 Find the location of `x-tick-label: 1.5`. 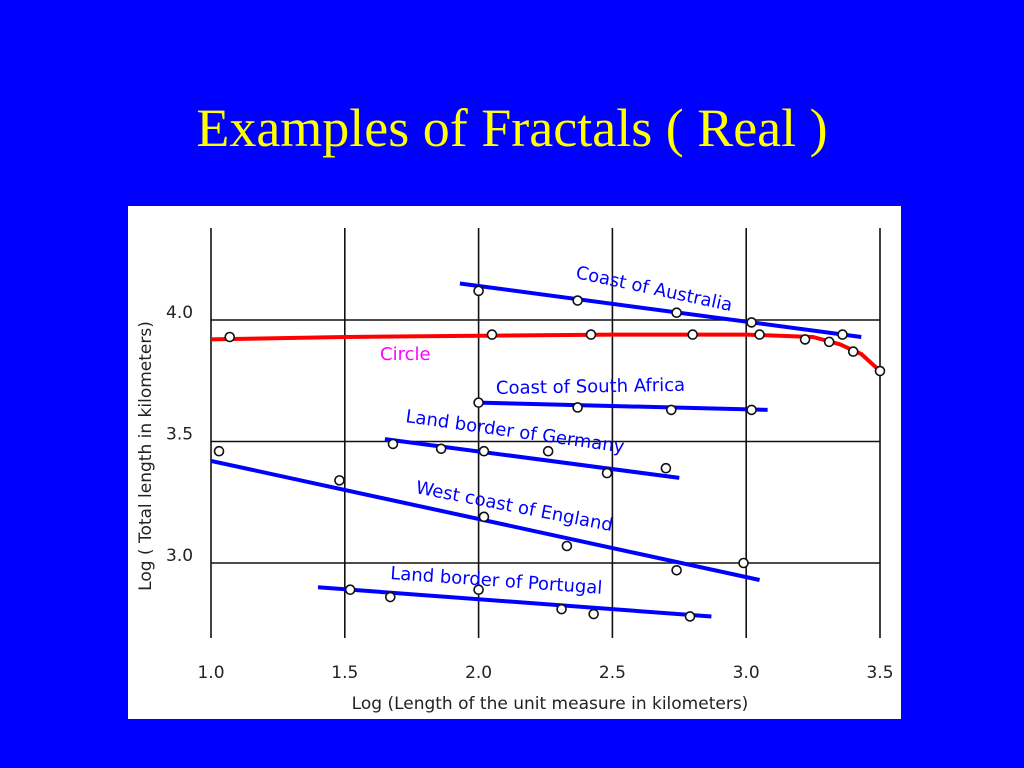

x-tick-label: 1.5 is located at coordinates (344, 673).